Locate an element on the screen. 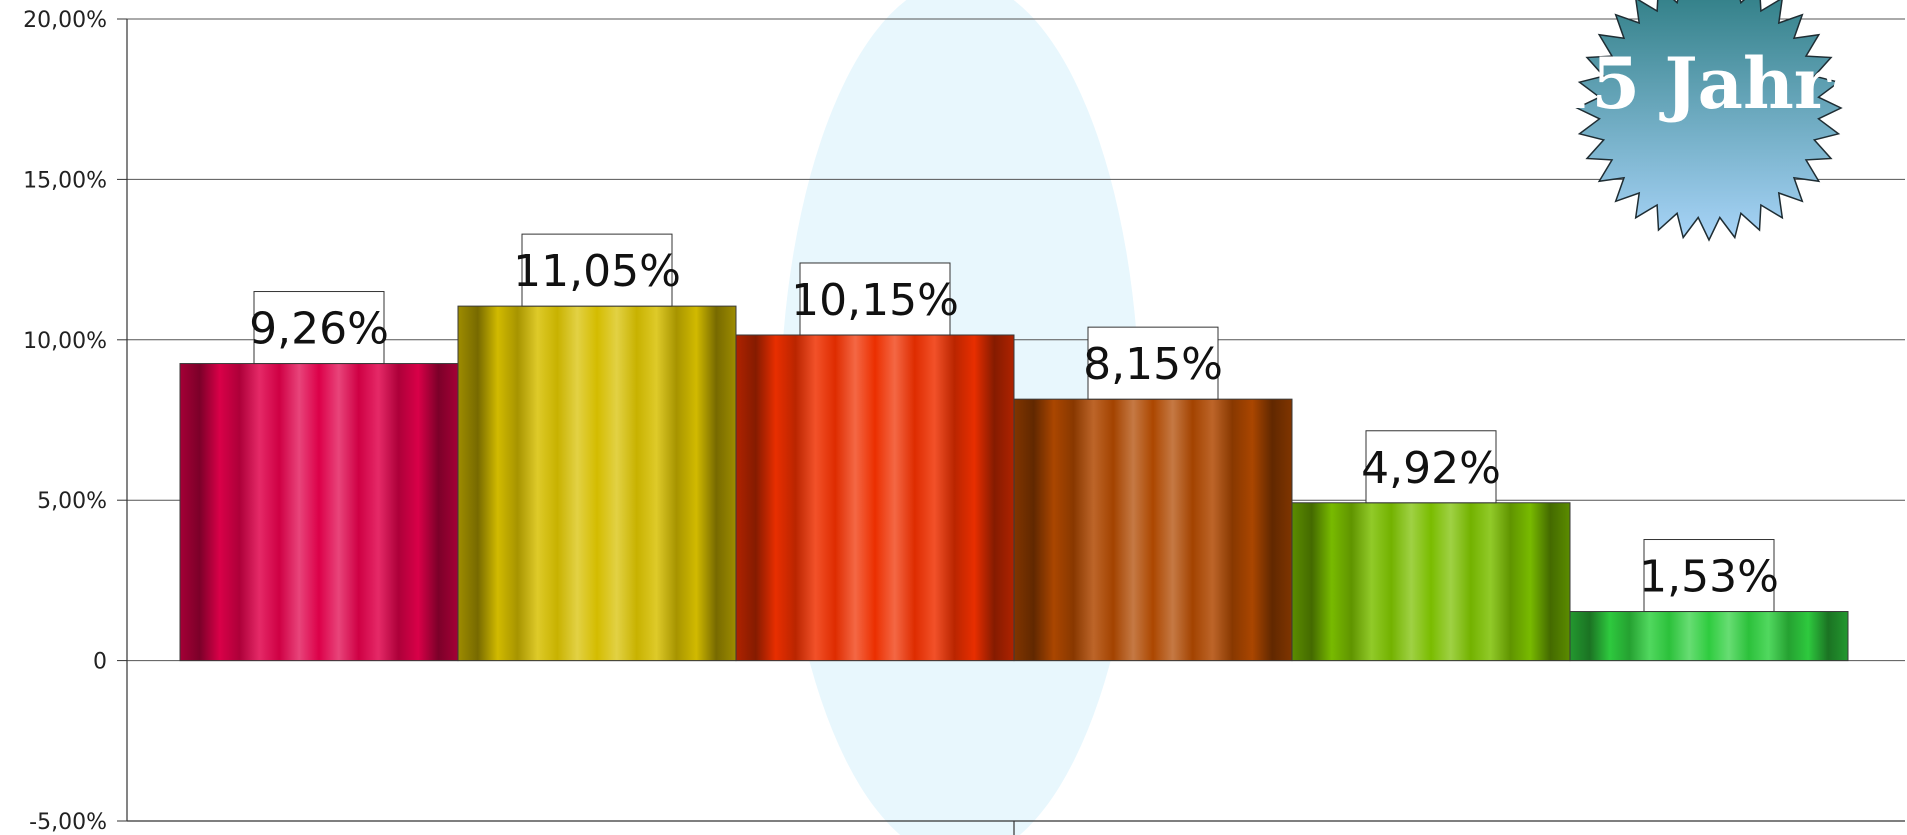  y-tick-label: 20,00% is located at coordinates (65, 20).